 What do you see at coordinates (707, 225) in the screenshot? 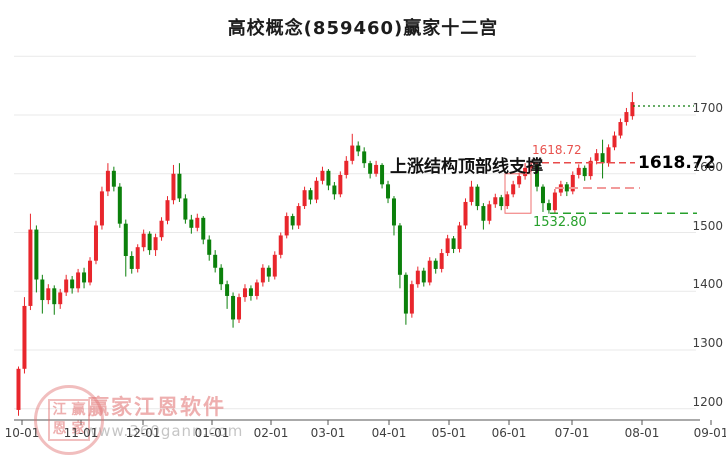
I see `y-axis-label: 1500` at bounding box center [707, 225].